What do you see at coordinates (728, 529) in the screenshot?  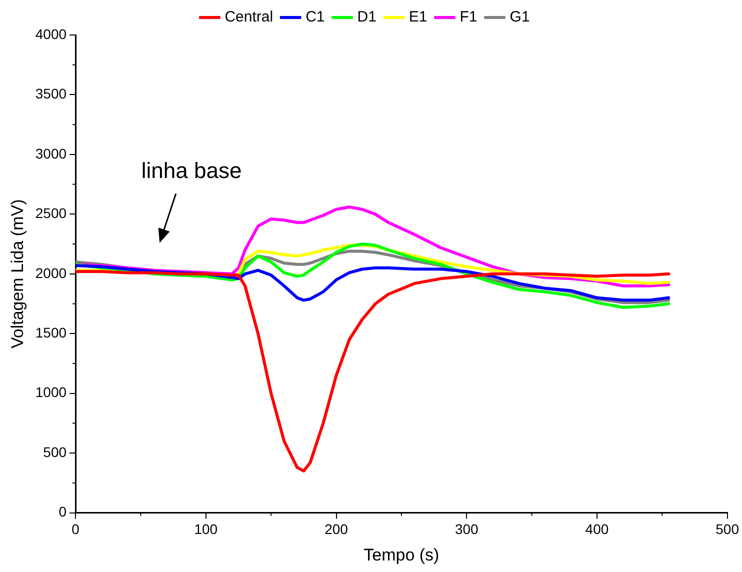 I see `x-tick-label: 500` at bounding box center [728, 529].